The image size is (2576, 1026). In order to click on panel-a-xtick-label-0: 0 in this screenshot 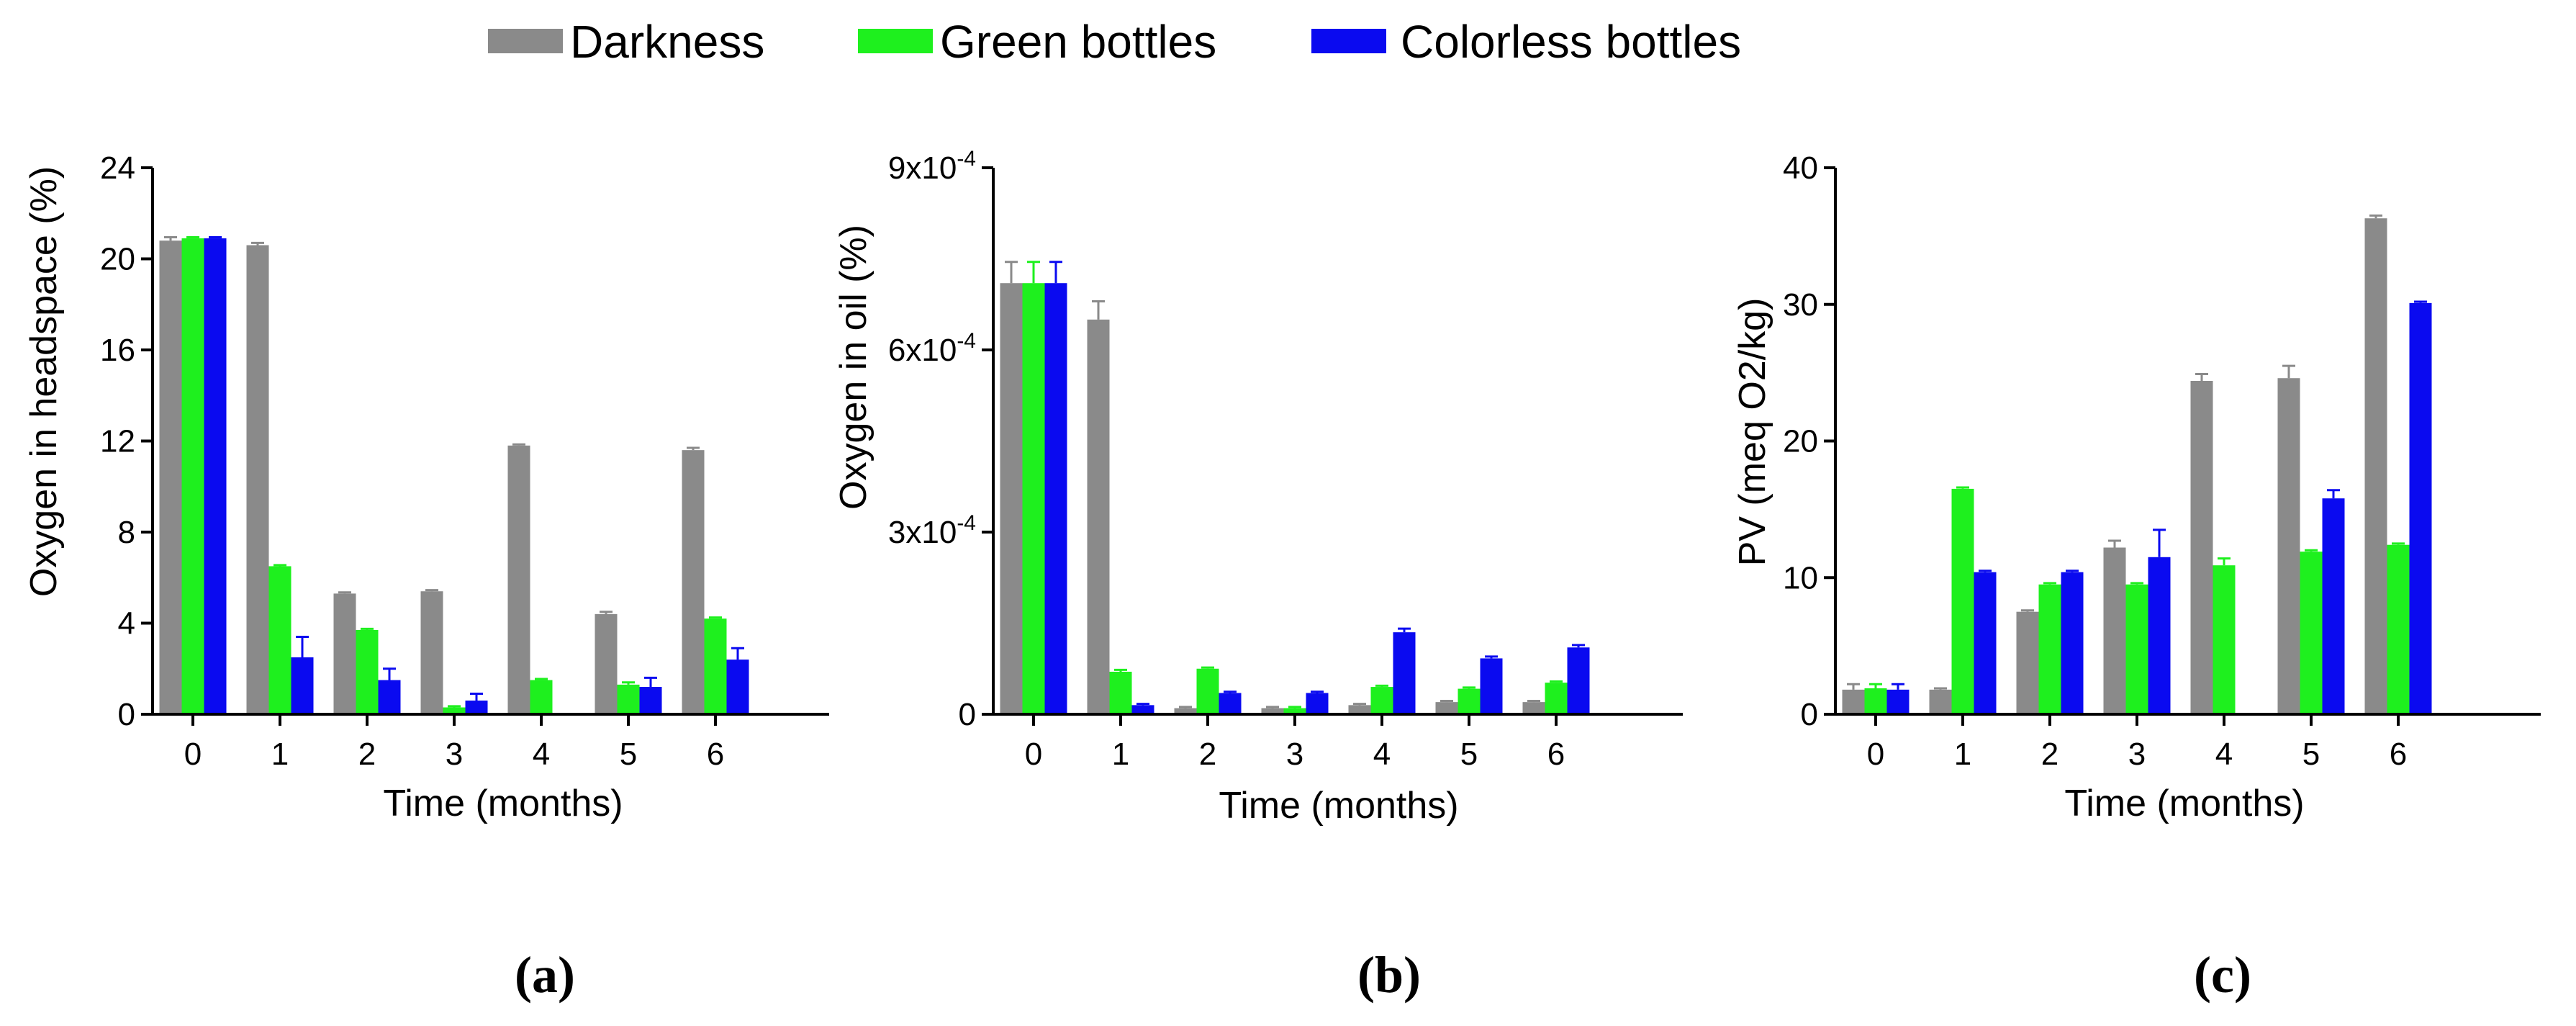, I will do `click(193, 754)`.